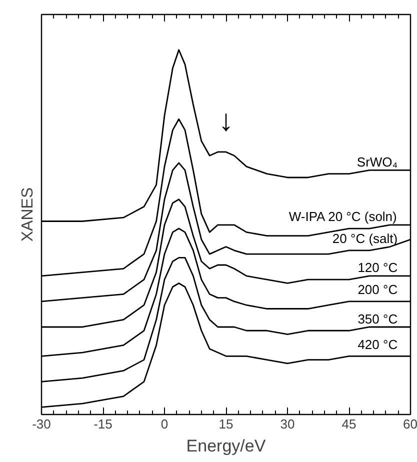 The width and height of the screenshot is (417, 462). Describe the element at coordinates (226, 446) in the screenshot. I see `x-axis-title: Energy/eV` at that location.